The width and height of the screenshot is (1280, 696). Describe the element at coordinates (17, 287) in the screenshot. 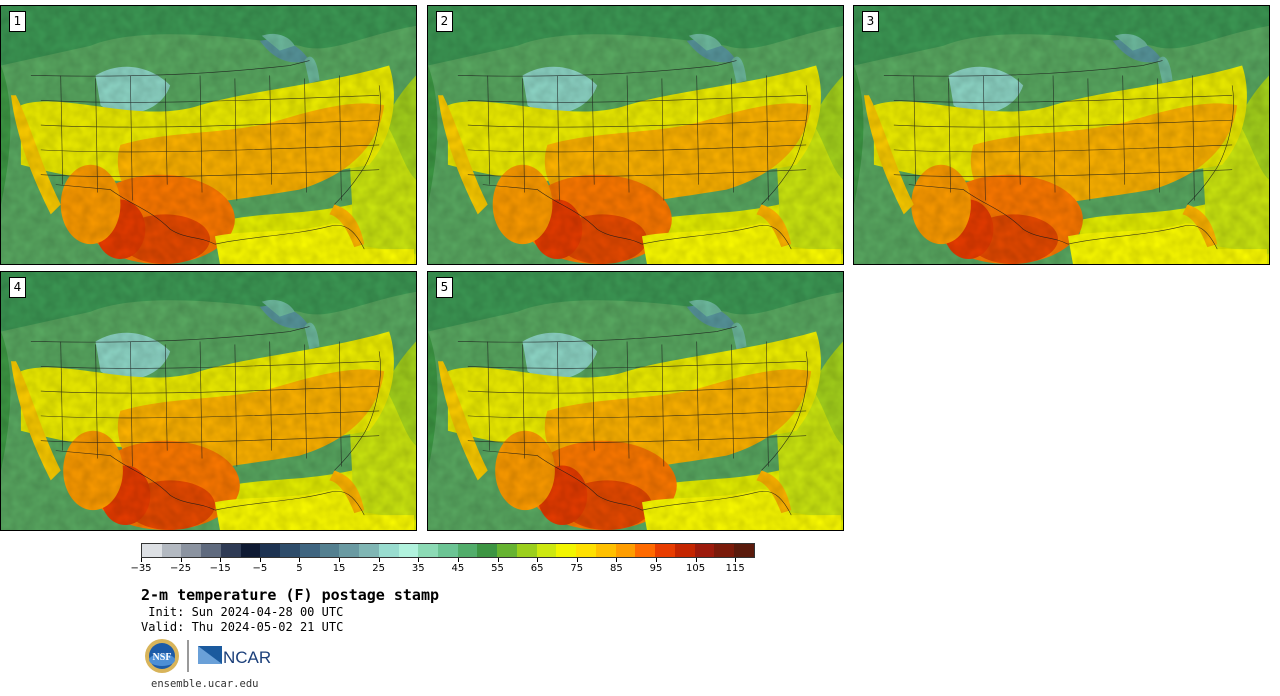

I see `panel-number-label: 4` at that location.